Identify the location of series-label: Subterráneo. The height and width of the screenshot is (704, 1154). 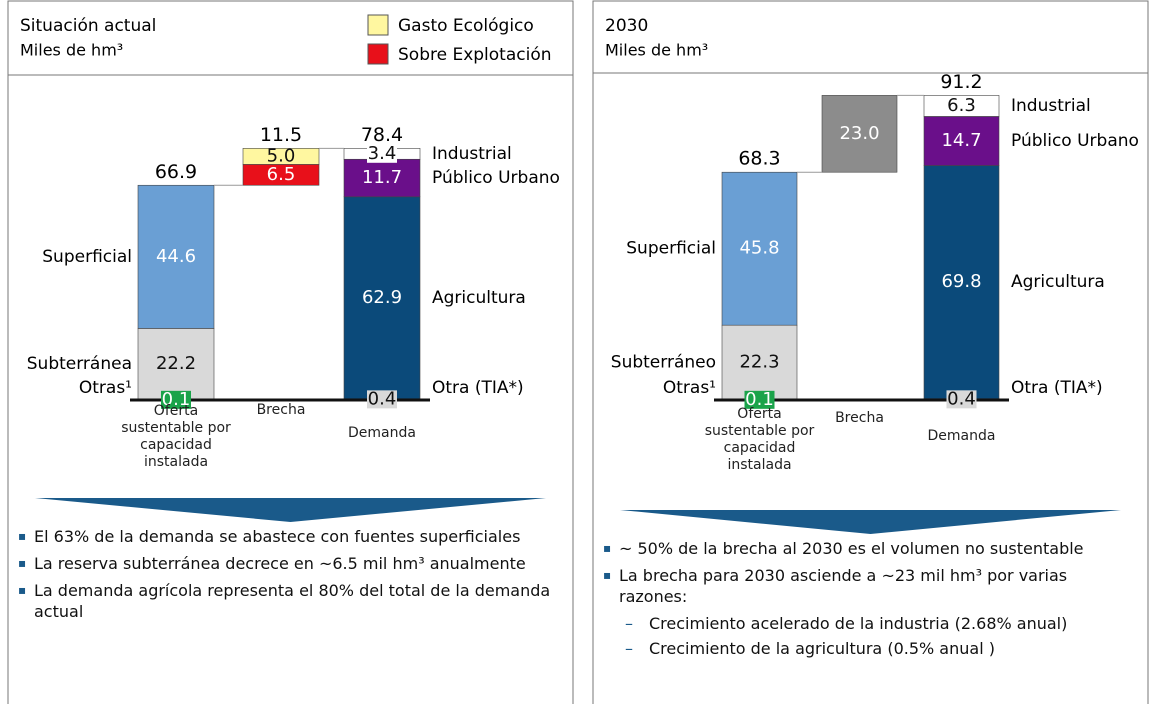
(663, 362).